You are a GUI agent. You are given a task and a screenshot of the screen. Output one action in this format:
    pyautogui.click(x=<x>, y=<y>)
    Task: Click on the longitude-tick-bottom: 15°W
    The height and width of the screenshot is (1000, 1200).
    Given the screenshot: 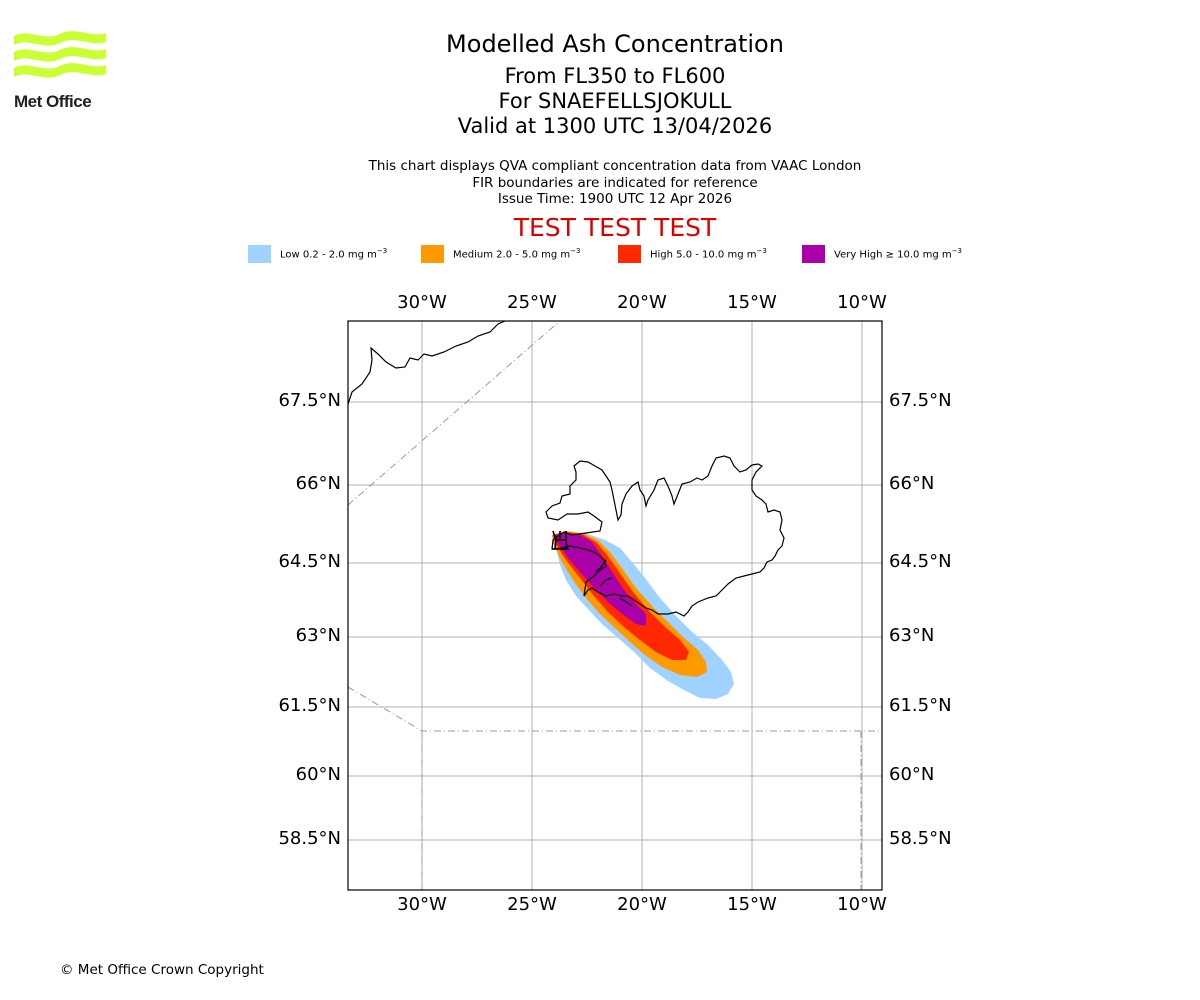 What is the action you would take?
    pyautogui.click(x=752, y=904)
    